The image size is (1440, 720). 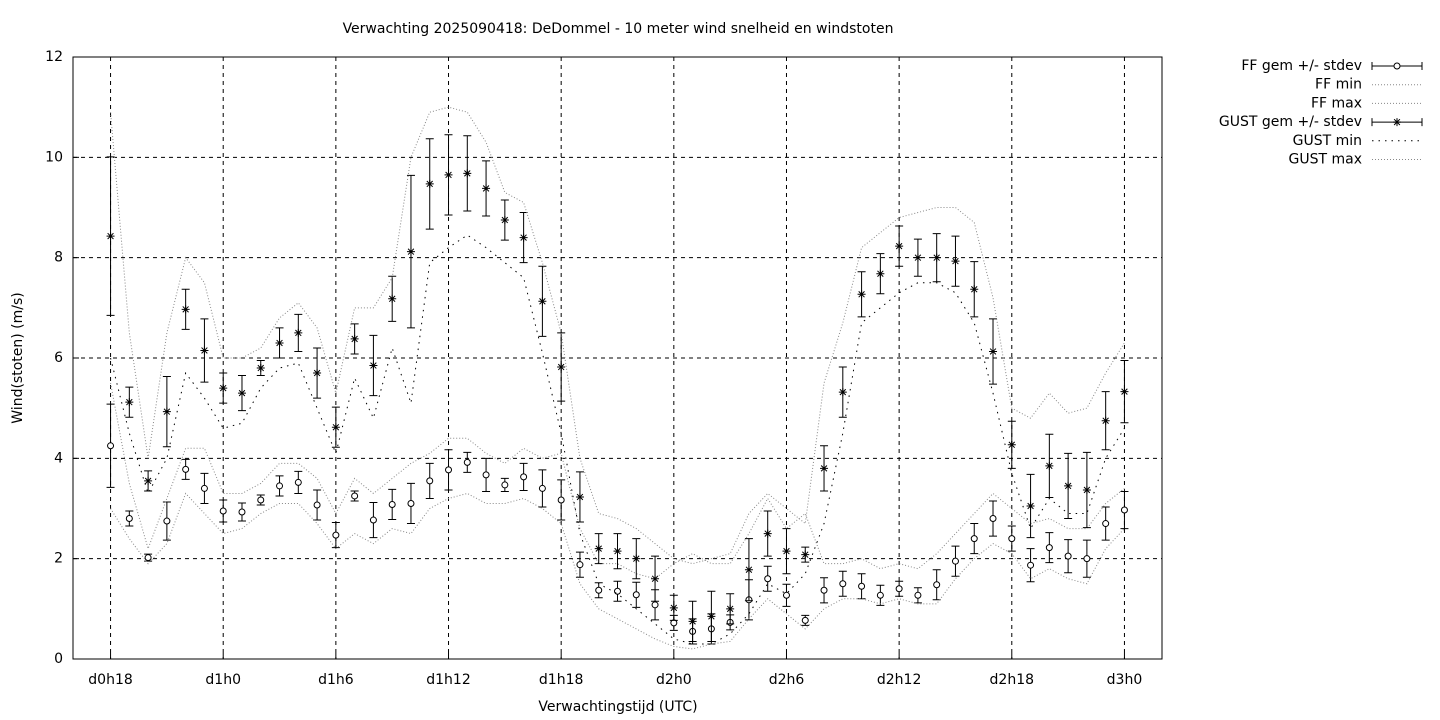 I want to click on x-tick-label: d0h18, so click(x=110, y=680).